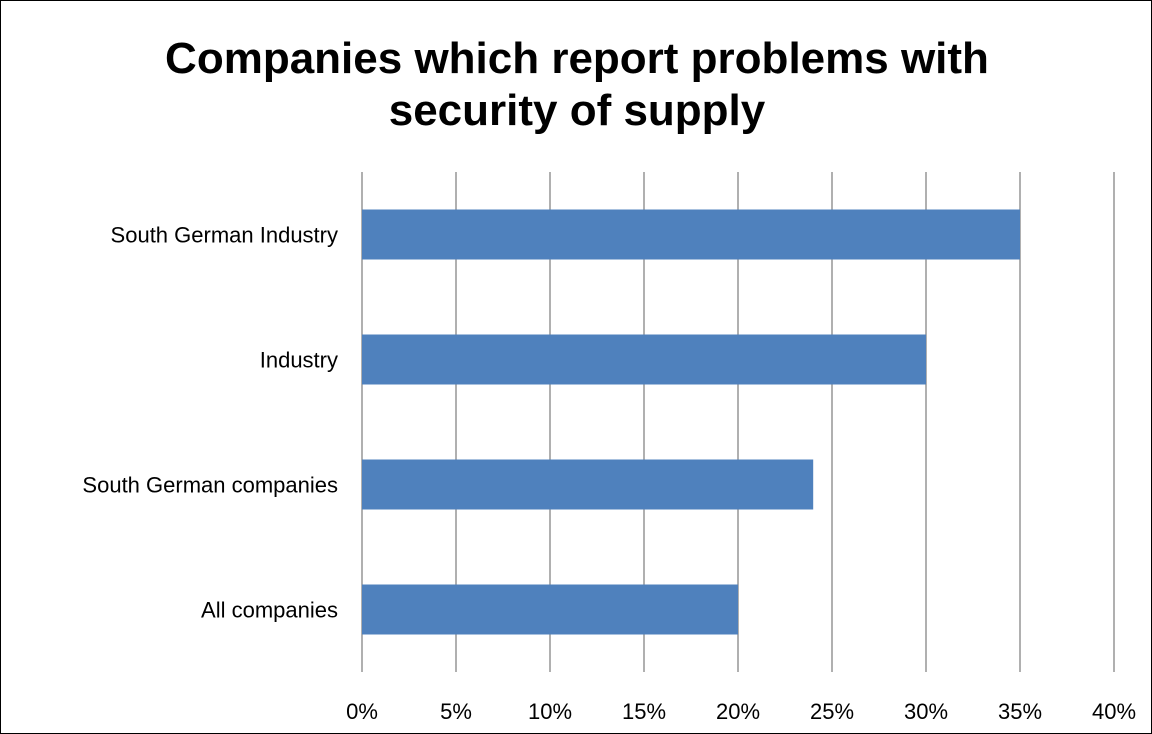  Describe the element at coordinates (456, 711) in the screenshot. I see `x-tick-label-5: 5%` at that location.